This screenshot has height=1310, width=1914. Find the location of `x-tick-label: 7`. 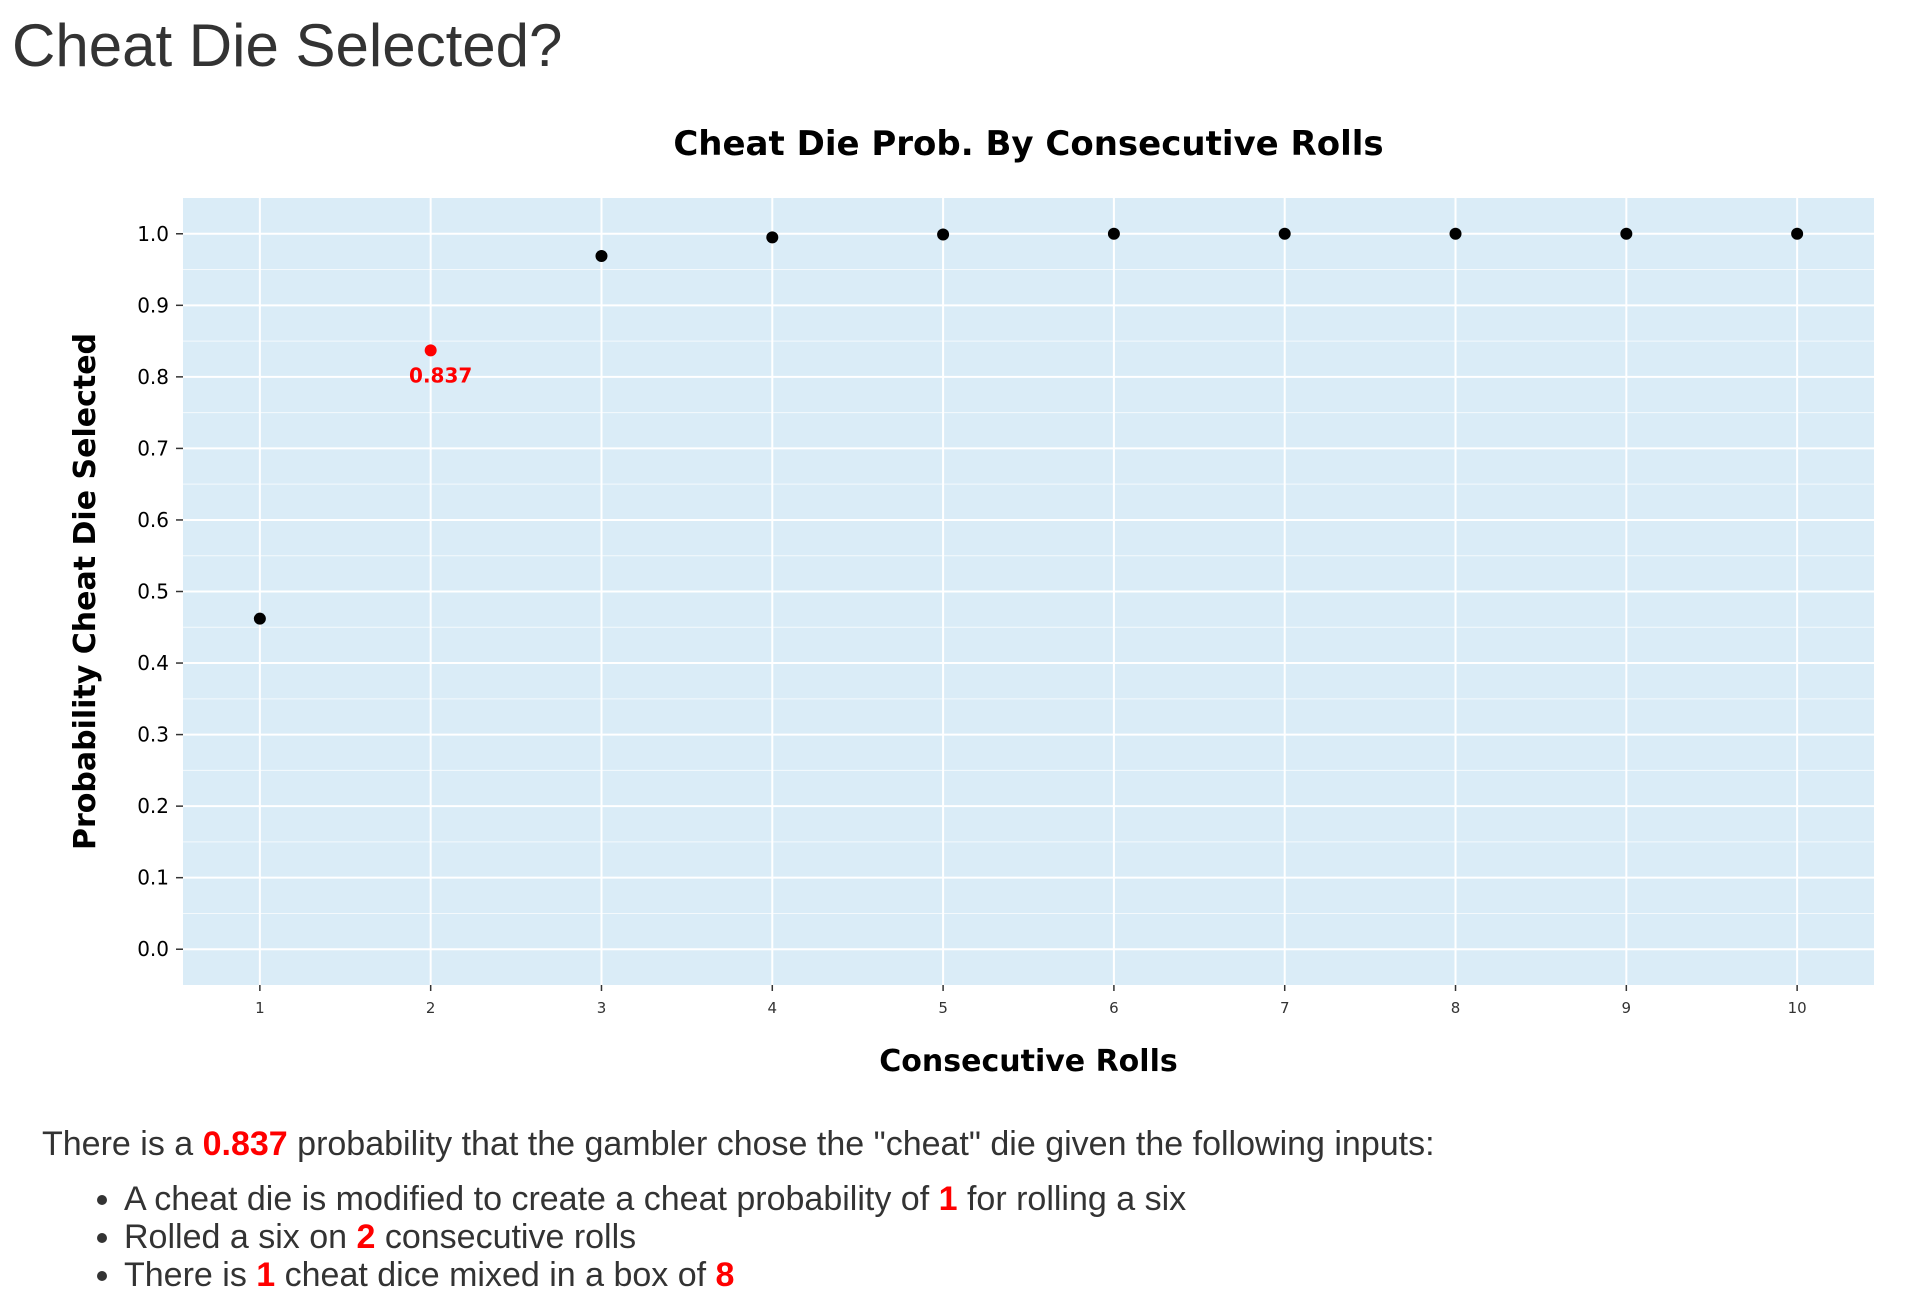

x-tick-label: 7 is located at coordinates (1285, 1008).